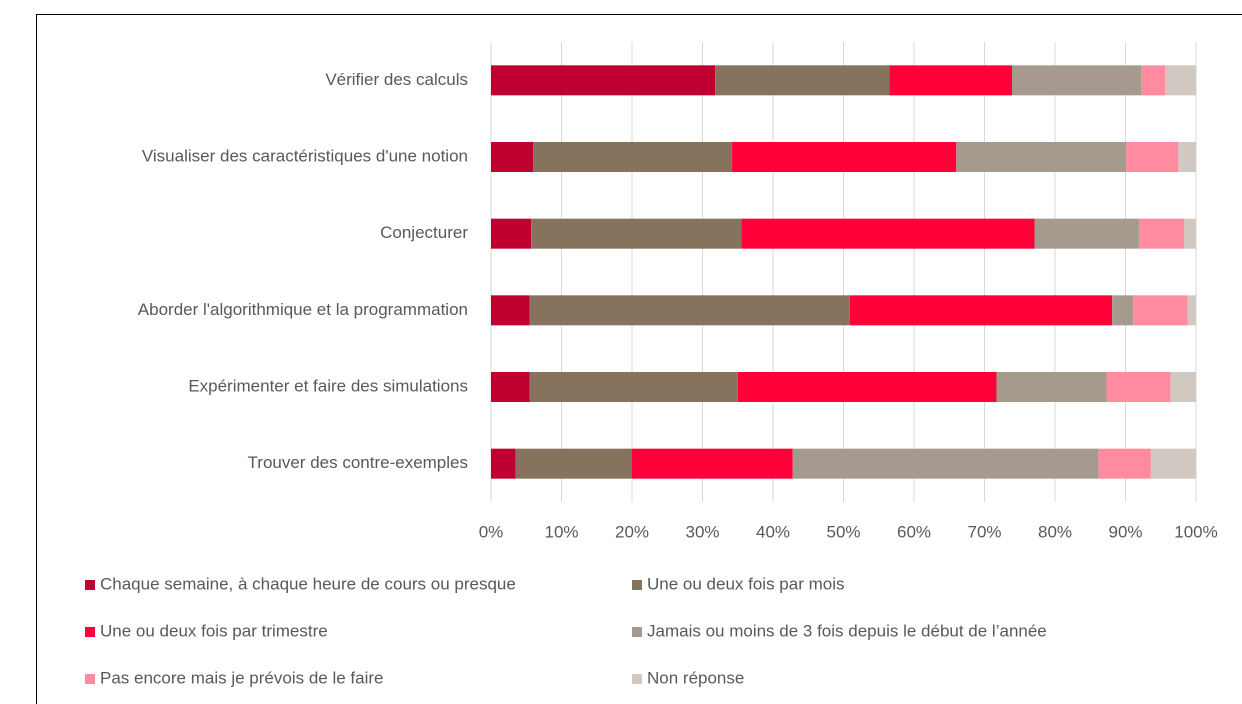 This screenshot has height=704, width=1242. Describe the element at coordinates (914, 531) in the screenshot. I see `x-tick-label: 60%` at that location.